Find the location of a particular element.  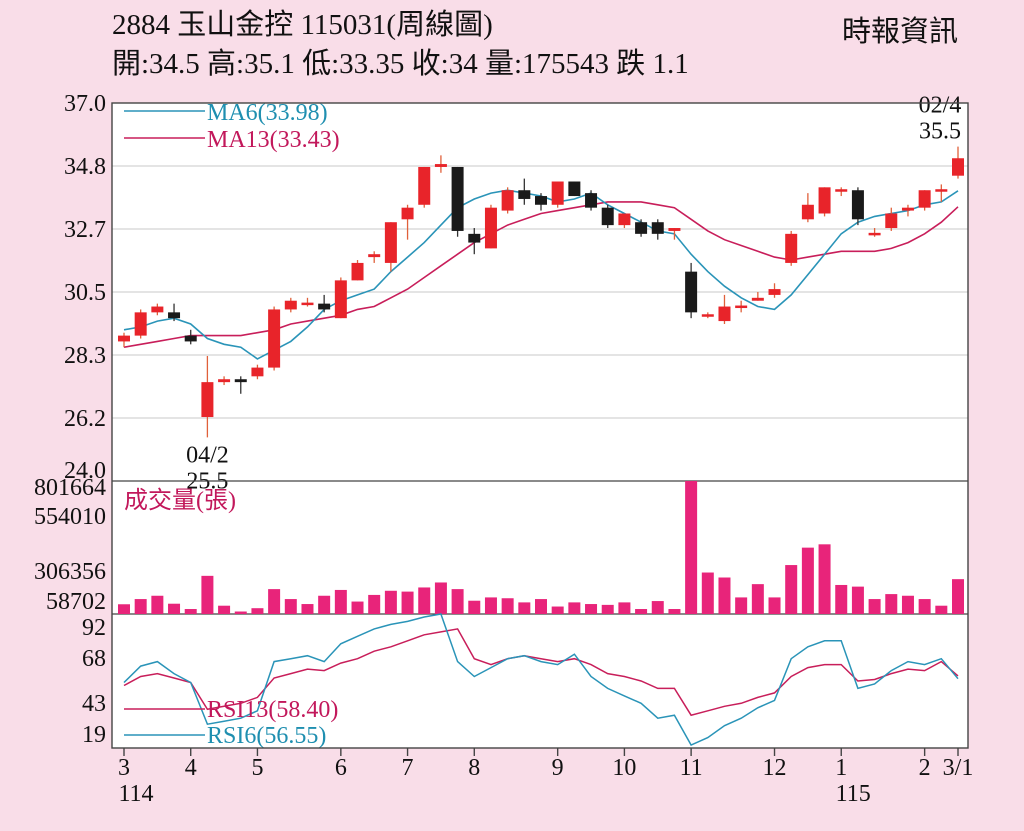

price-tick-label: 37.0 is located at coordinates (85, 104).